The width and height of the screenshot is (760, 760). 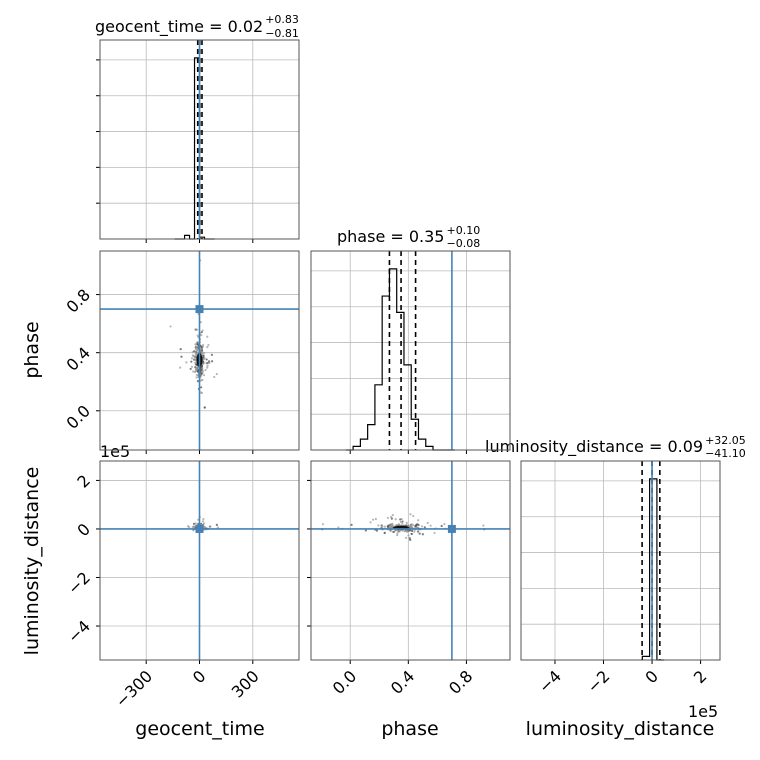 I want to click on title-geocent-time: geocent_time = 0.02 +0.83 −0.81, so click(x=197, y=26).